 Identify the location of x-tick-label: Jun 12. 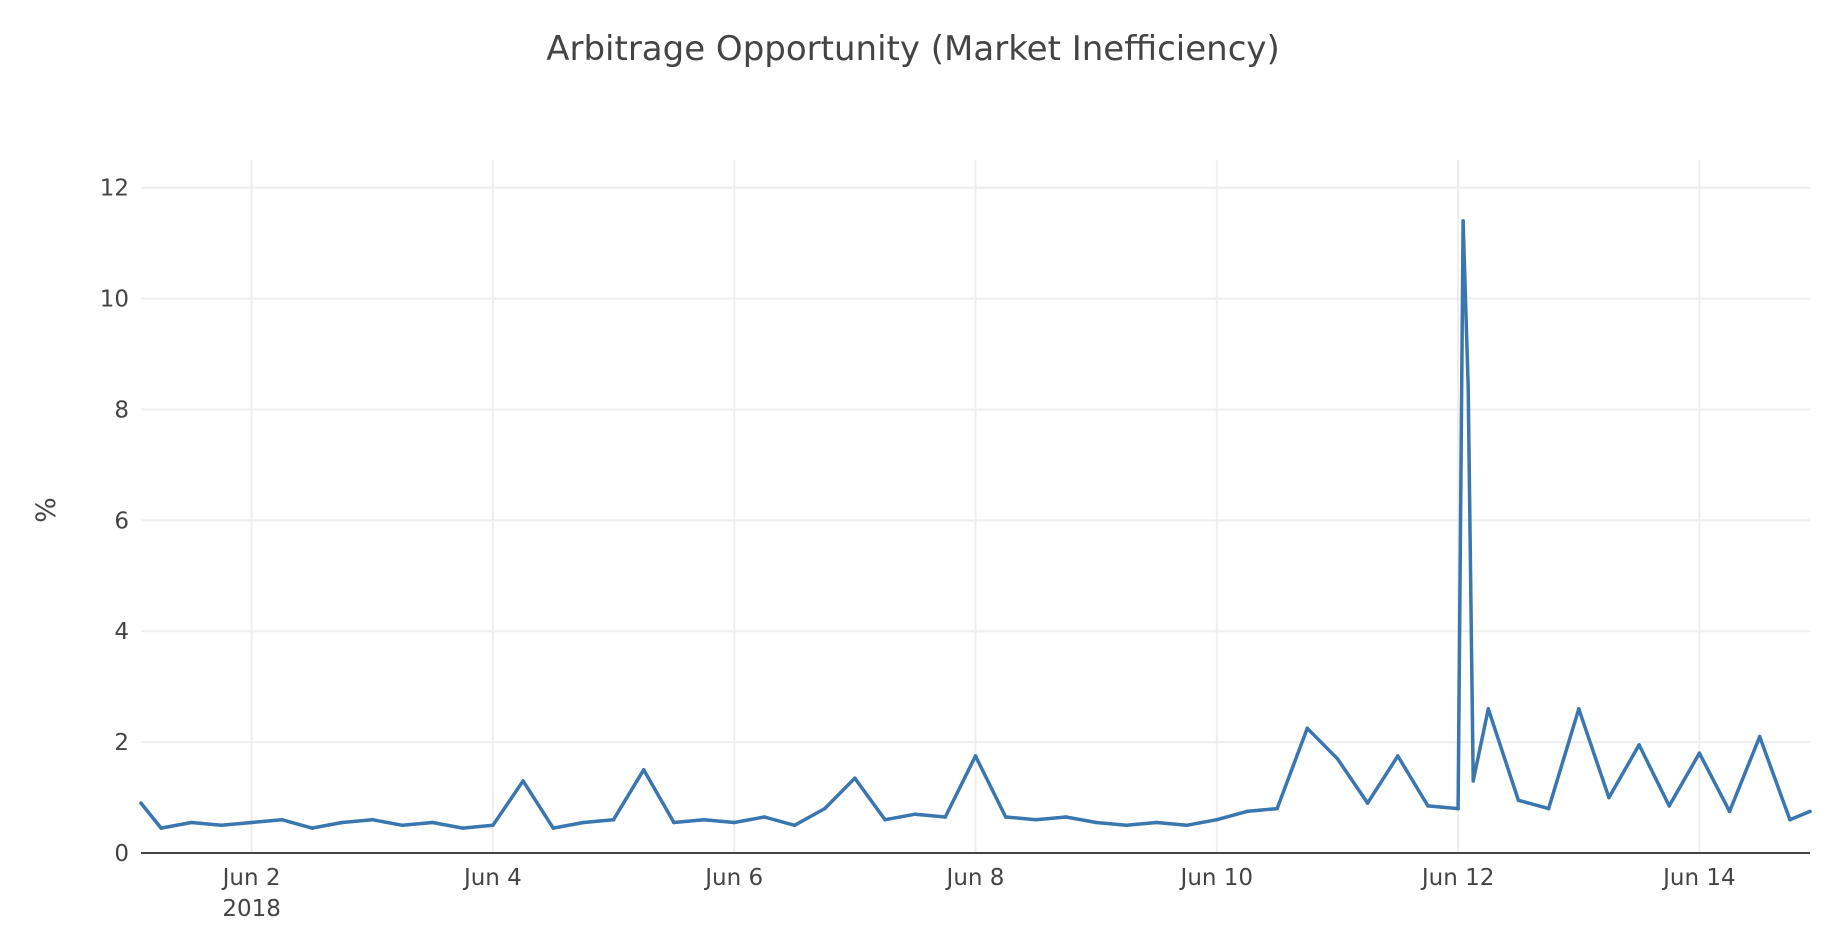
(1457, 878).